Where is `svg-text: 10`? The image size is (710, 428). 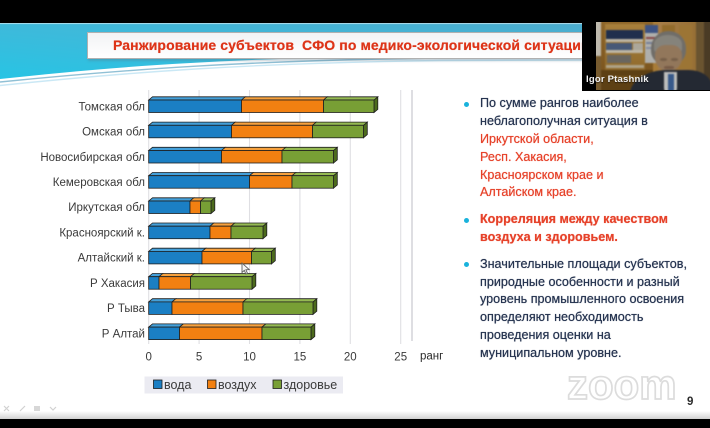
svg-text: 10 is located at coordinates (249, 358).